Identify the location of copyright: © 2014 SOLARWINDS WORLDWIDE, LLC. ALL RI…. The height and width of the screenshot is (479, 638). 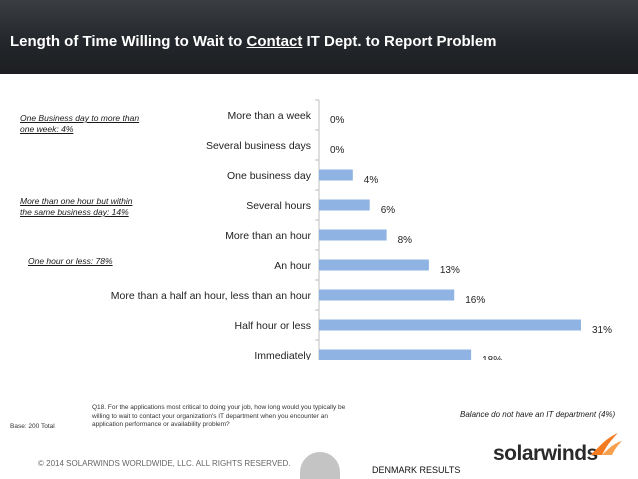
(164, 463).